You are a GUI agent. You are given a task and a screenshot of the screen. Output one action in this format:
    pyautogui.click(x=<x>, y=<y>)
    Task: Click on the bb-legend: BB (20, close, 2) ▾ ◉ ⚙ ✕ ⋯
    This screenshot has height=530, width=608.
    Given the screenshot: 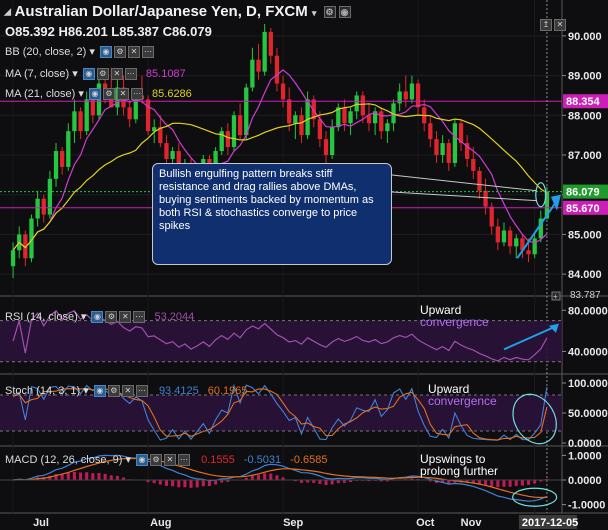 What is the action you would take?
    pyautogui.click(x=79, y=52)
    